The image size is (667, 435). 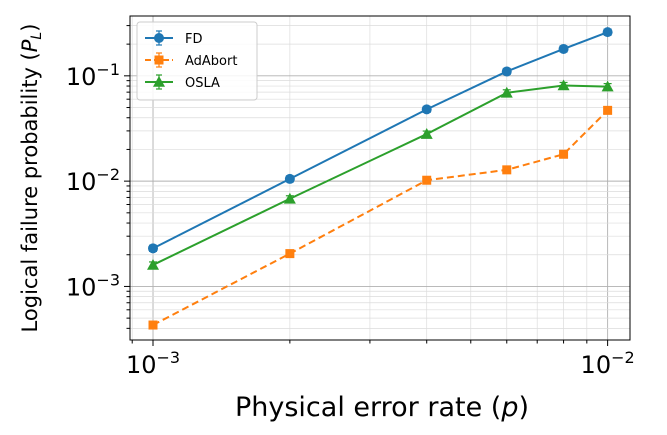 I want to click on legend-entry-adabort: AdAbort, so click(x=191, y=60).